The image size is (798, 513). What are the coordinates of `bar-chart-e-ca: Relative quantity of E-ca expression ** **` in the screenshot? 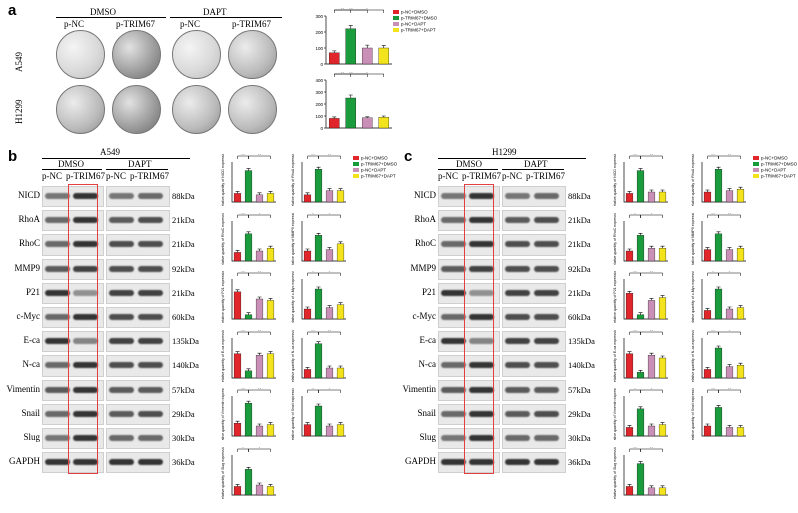 It's located at (640, 356).